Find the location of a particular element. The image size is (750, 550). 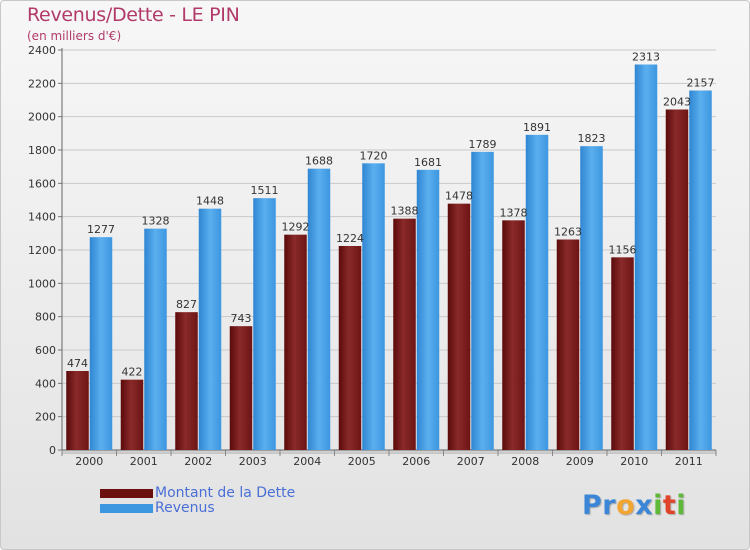

data-label-debt: 1156 is located at coordinates (623, 249).